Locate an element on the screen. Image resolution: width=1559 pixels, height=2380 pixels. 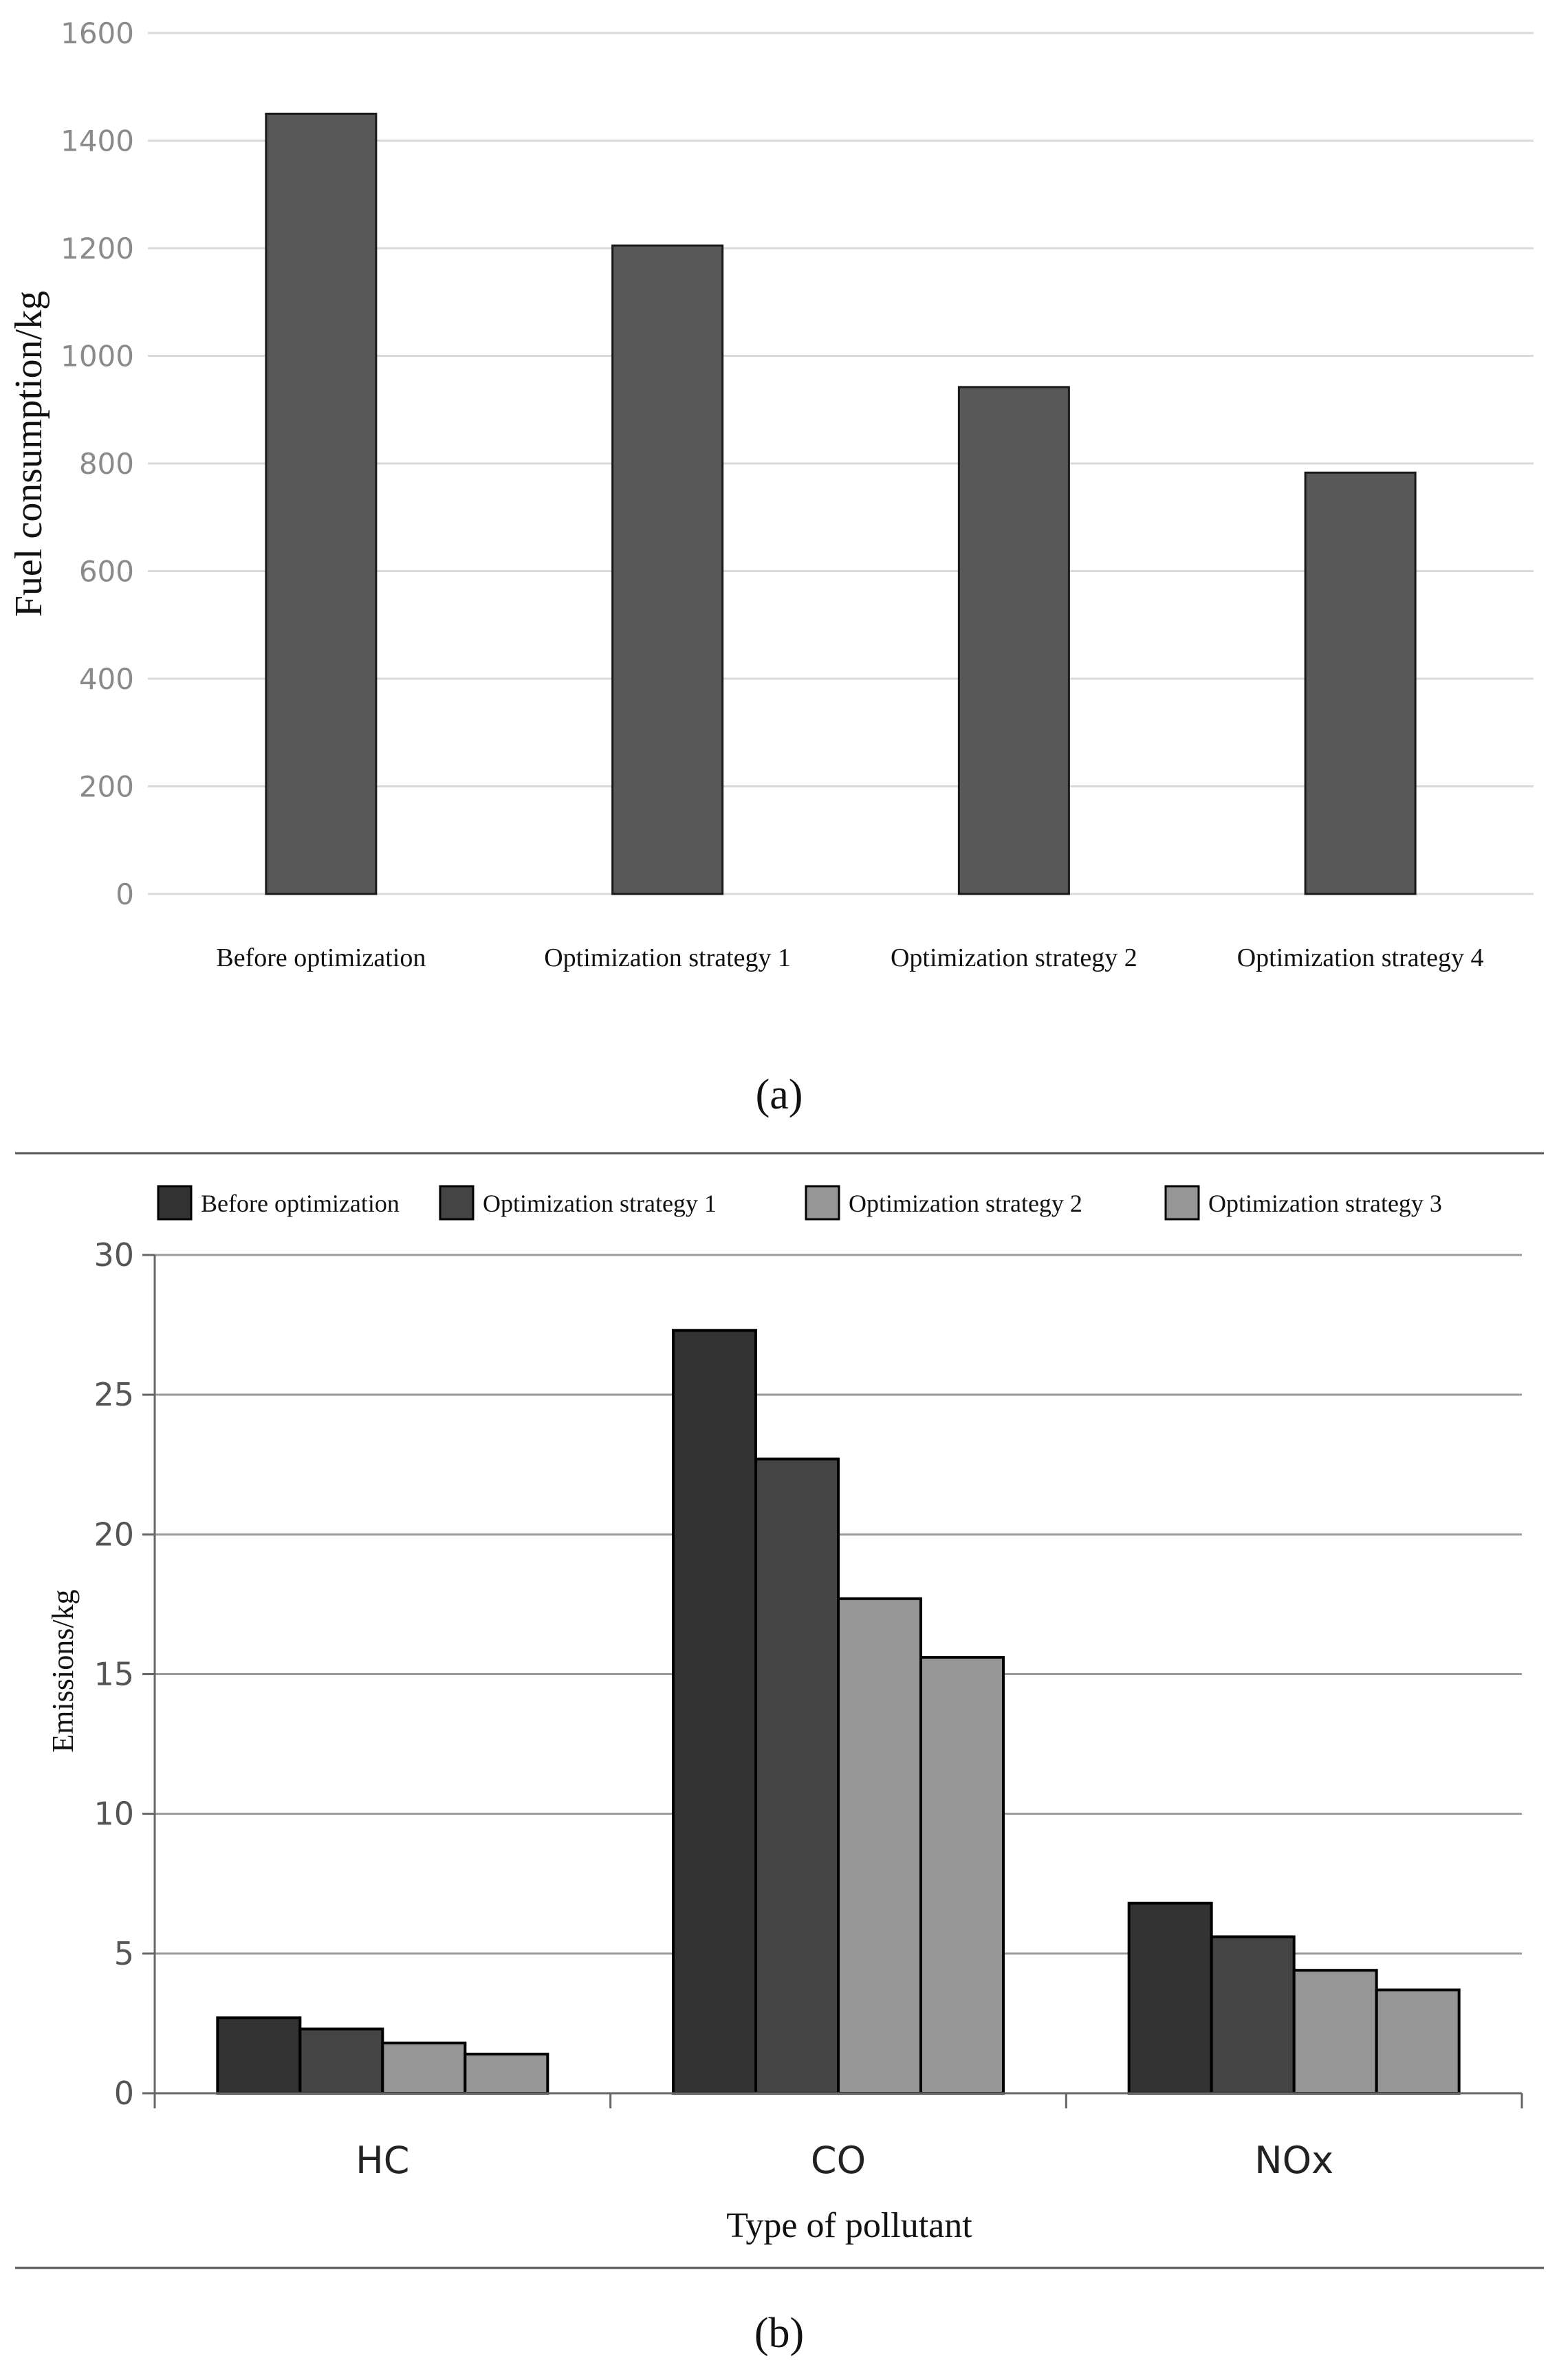
a-y-tick: 1600 is located at coordinates (97, 33).